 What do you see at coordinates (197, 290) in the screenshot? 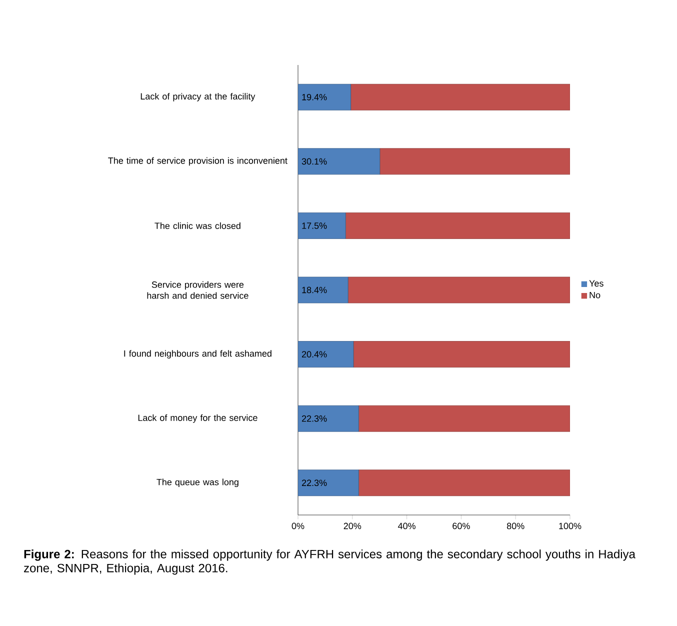
I see `y-tick-label: Service providers were harsh and denied service` at bounding box center [197, 290].